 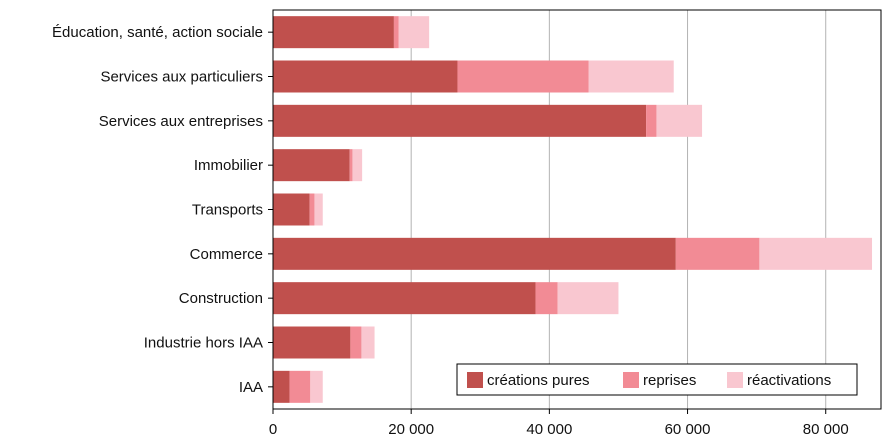 What do you see at coordinates (669, 380) in the screenshot?
I see `legend-label: reprises` at bounding box center [669, 380].